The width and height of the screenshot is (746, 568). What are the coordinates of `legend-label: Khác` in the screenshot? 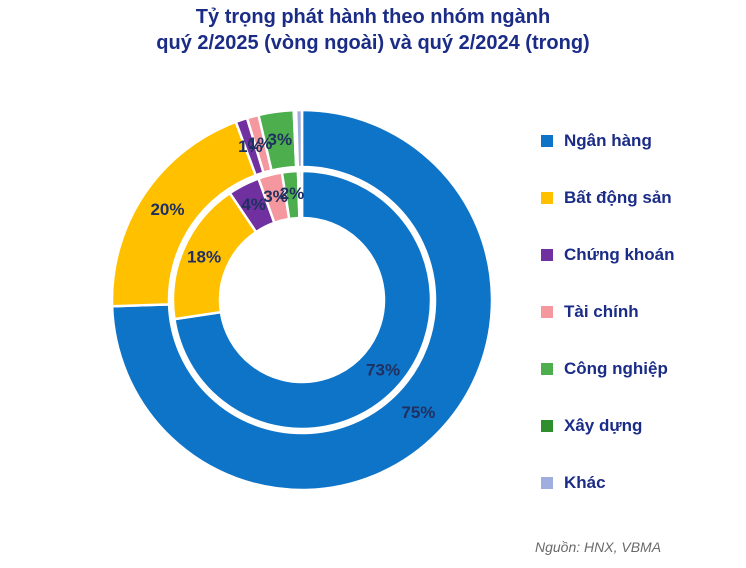 It's located at (585, 482).